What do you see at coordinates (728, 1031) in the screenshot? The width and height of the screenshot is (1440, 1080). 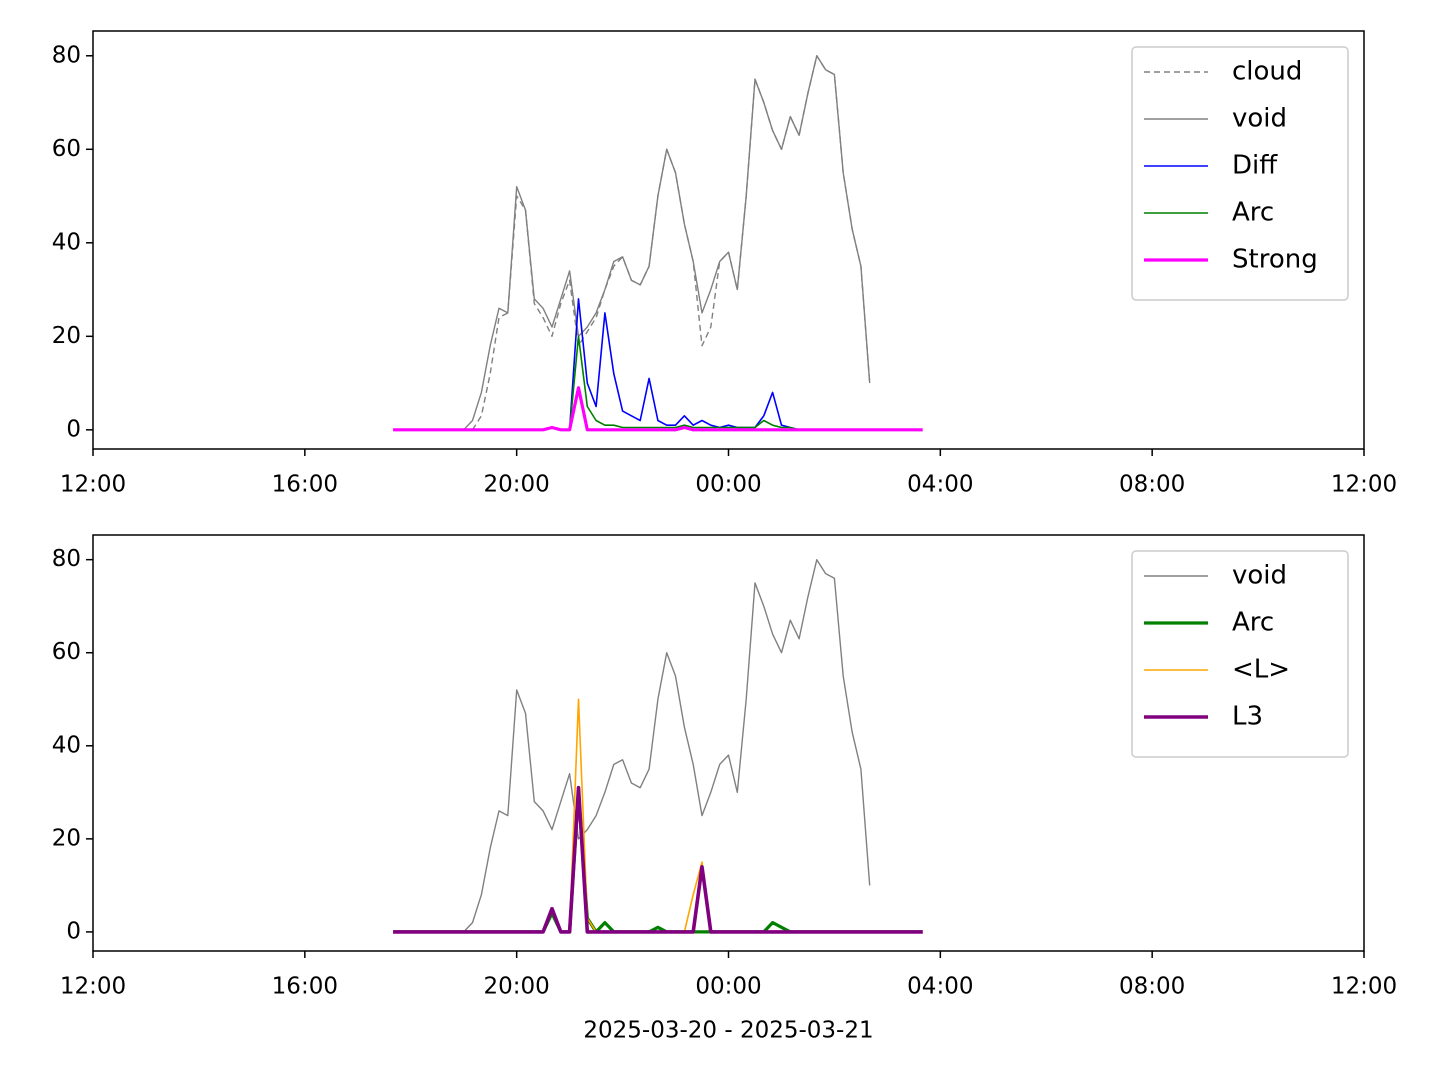 I see `x-axis-label: 2025-03-20 - 2025-03-21` at bounding box center [728, 1031].